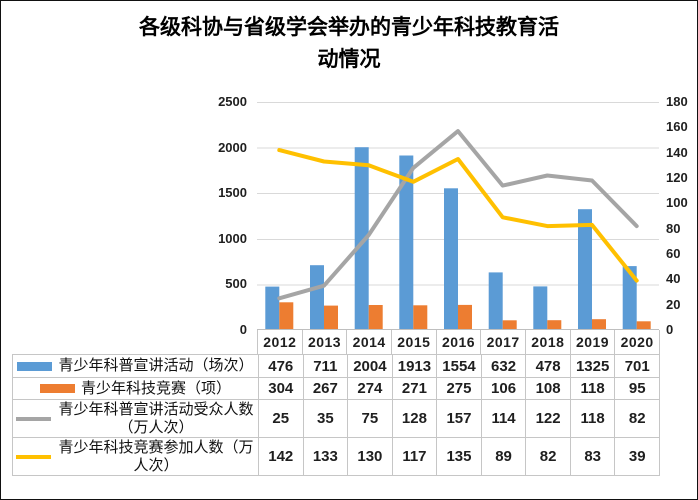 This screenshot has height=500, width=698. What do you see at coordinates (677, 177) in the screenshot?
I see `right-axis-tick-120: 120` at bounding box center [677, 177].